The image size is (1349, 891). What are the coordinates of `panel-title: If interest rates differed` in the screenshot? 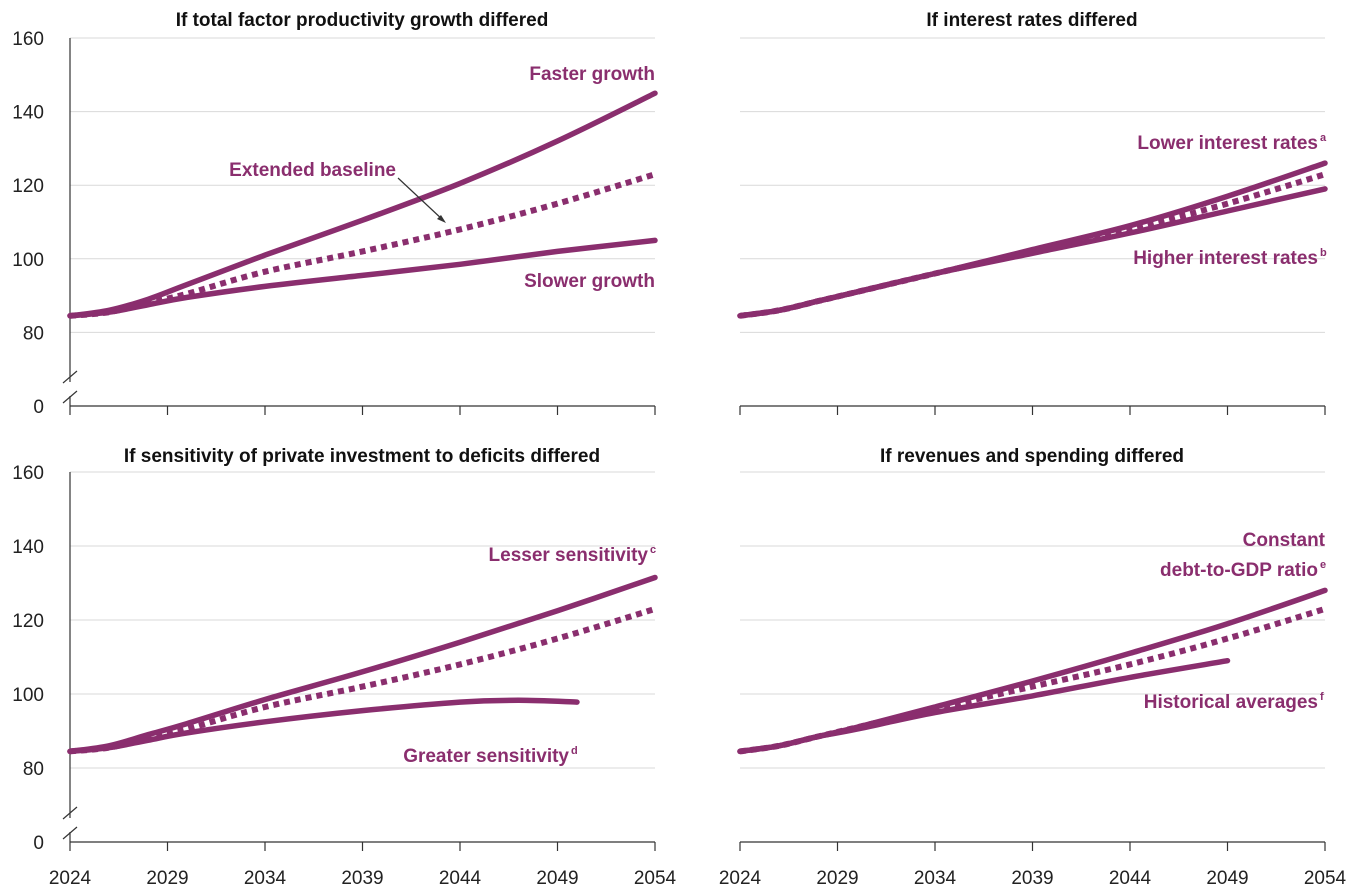 It's located at (1031, 20).